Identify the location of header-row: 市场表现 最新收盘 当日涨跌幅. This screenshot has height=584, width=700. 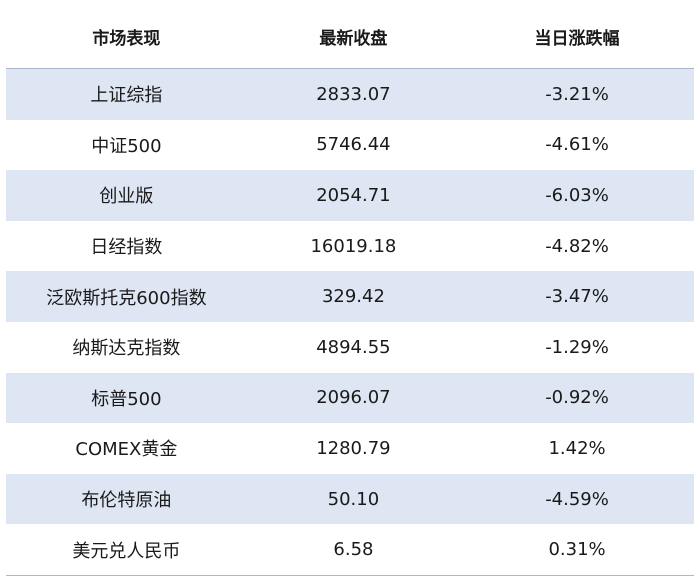
(350, 36).